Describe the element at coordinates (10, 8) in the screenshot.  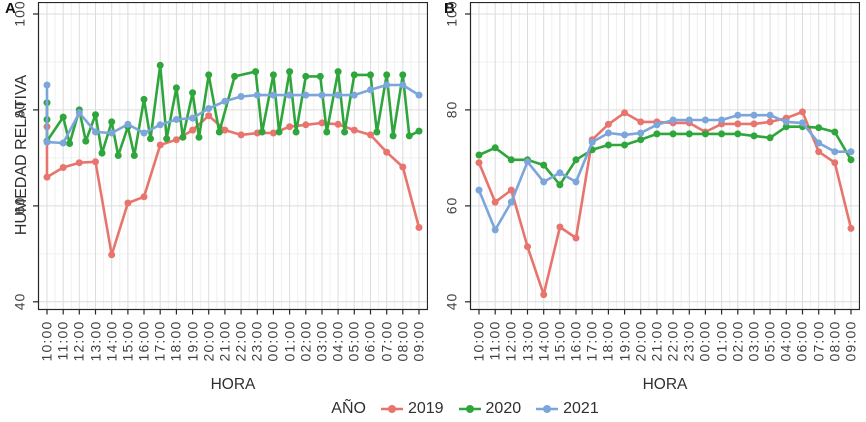
I see `panel-letter-a: A` at that location.